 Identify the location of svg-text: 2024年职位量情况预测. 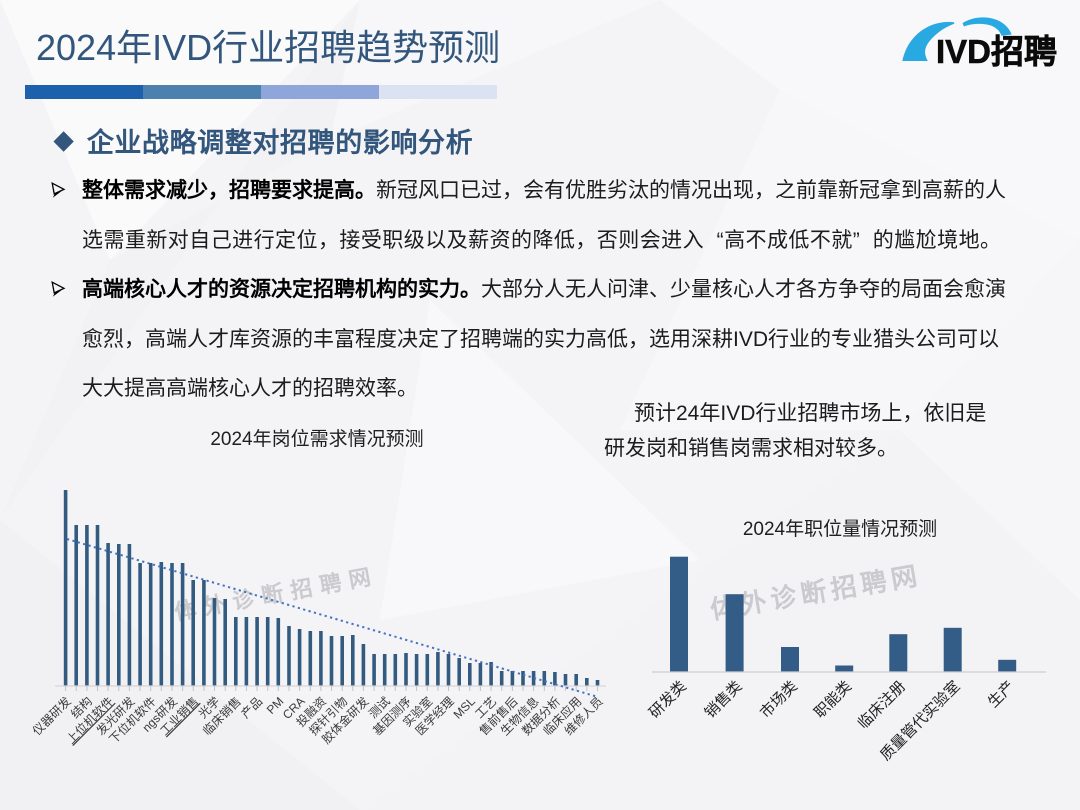
(840, 529).